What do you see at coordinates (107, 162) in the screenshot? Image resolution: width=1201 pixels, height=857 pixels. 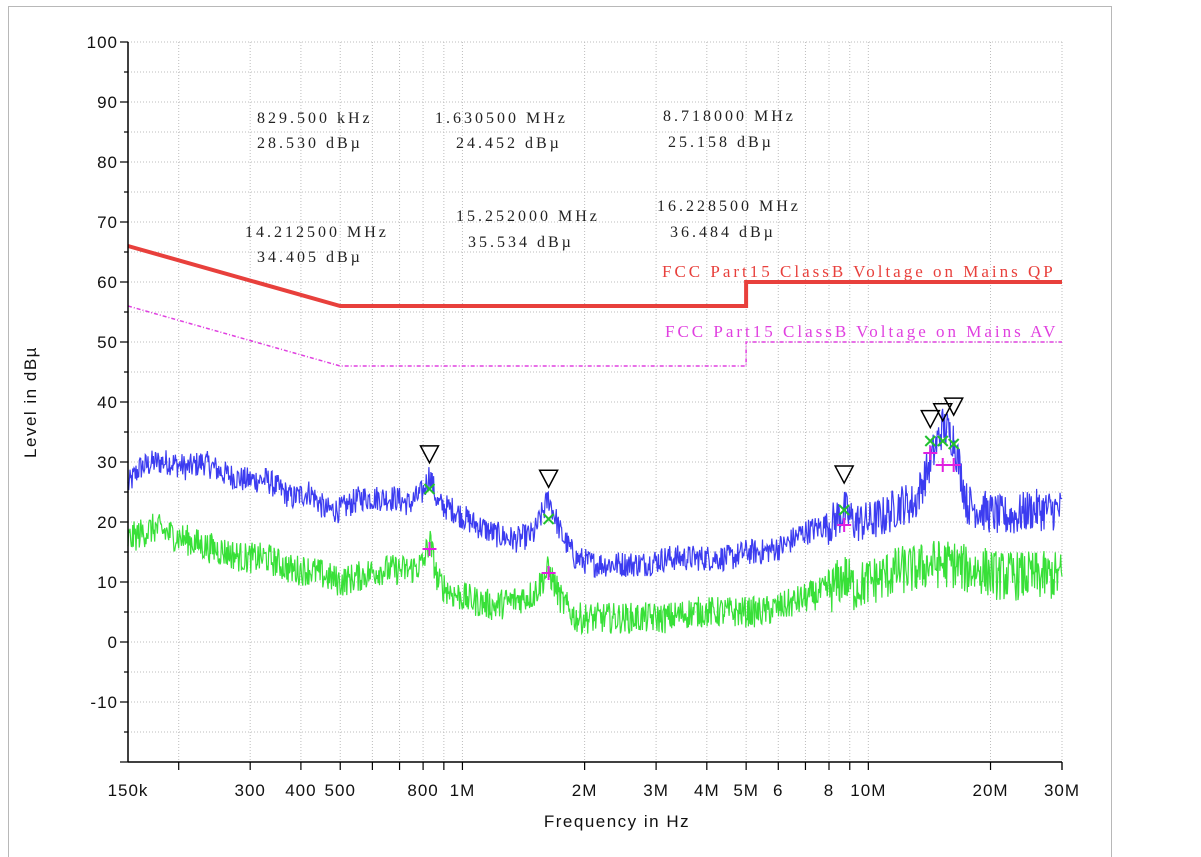 I see `y-tick-label: 80` at bounding box center [107, 162].